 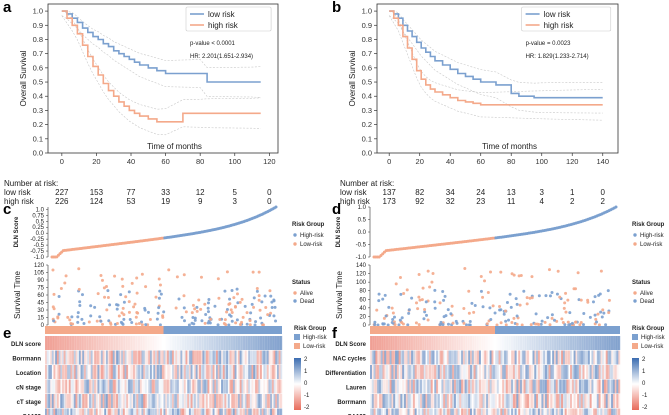 What do you see at coordinates (163, 78) in the screenshot?
I see `plot-frame` at bounding box center [163, 78].